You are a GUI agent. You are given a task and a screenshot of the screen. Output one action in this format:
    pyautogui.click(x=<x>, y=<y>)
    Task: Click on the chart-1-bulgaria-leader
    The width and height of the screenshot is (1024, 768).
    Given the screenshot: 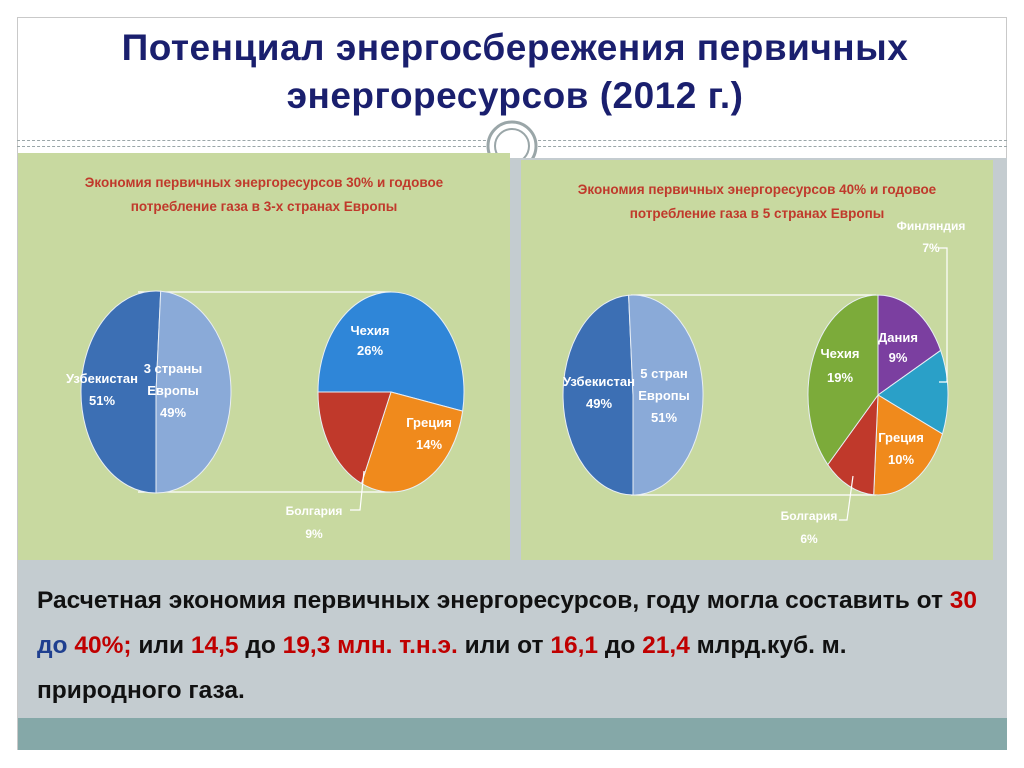 What is the action you would take?
    pyautogui.click(x=357, y=490)
    